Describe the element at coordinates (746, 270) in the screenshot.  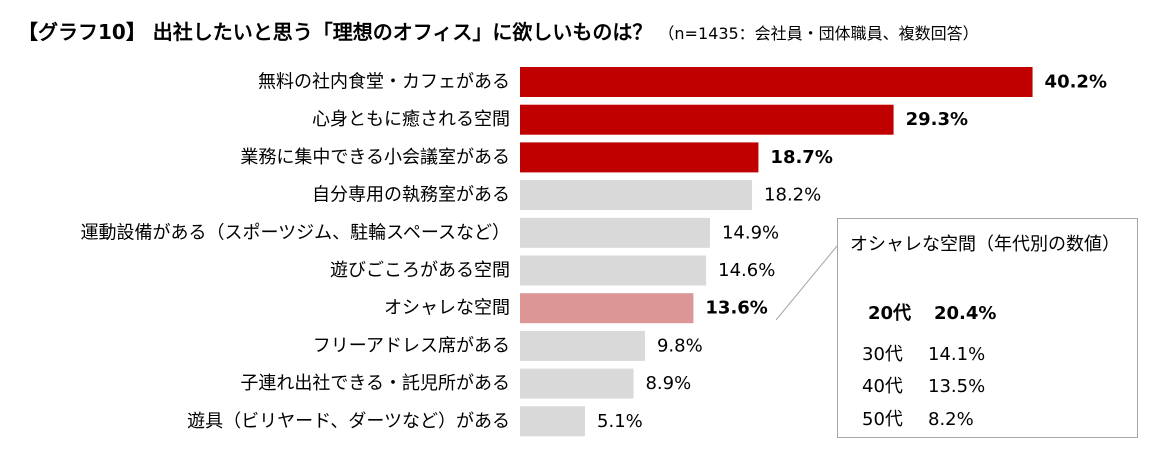
I see `data-label: 14.6%` at that location.